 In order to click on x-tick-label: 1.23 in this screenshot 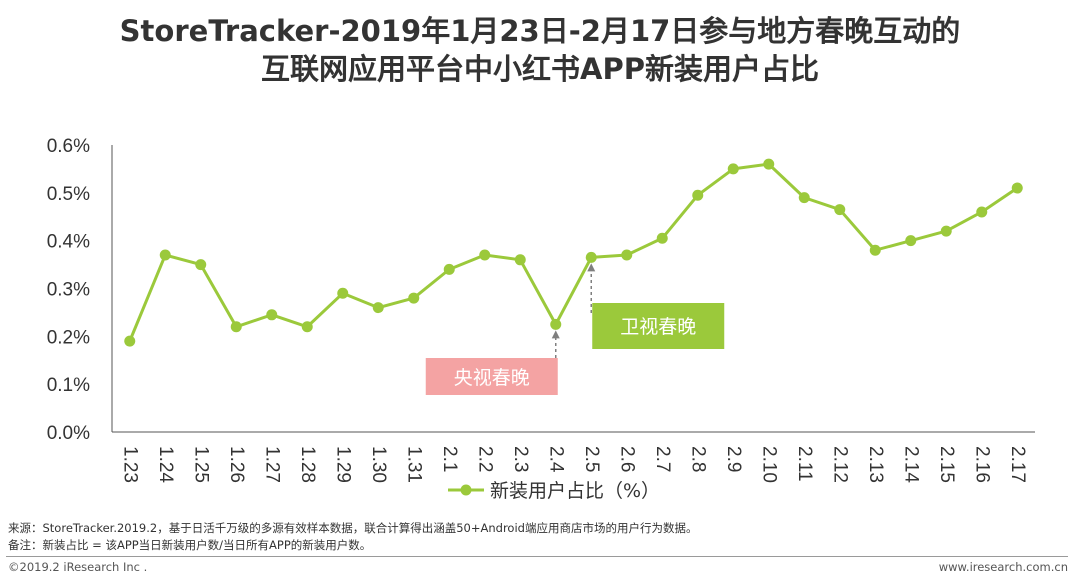, I will do `click(129, 464)`.